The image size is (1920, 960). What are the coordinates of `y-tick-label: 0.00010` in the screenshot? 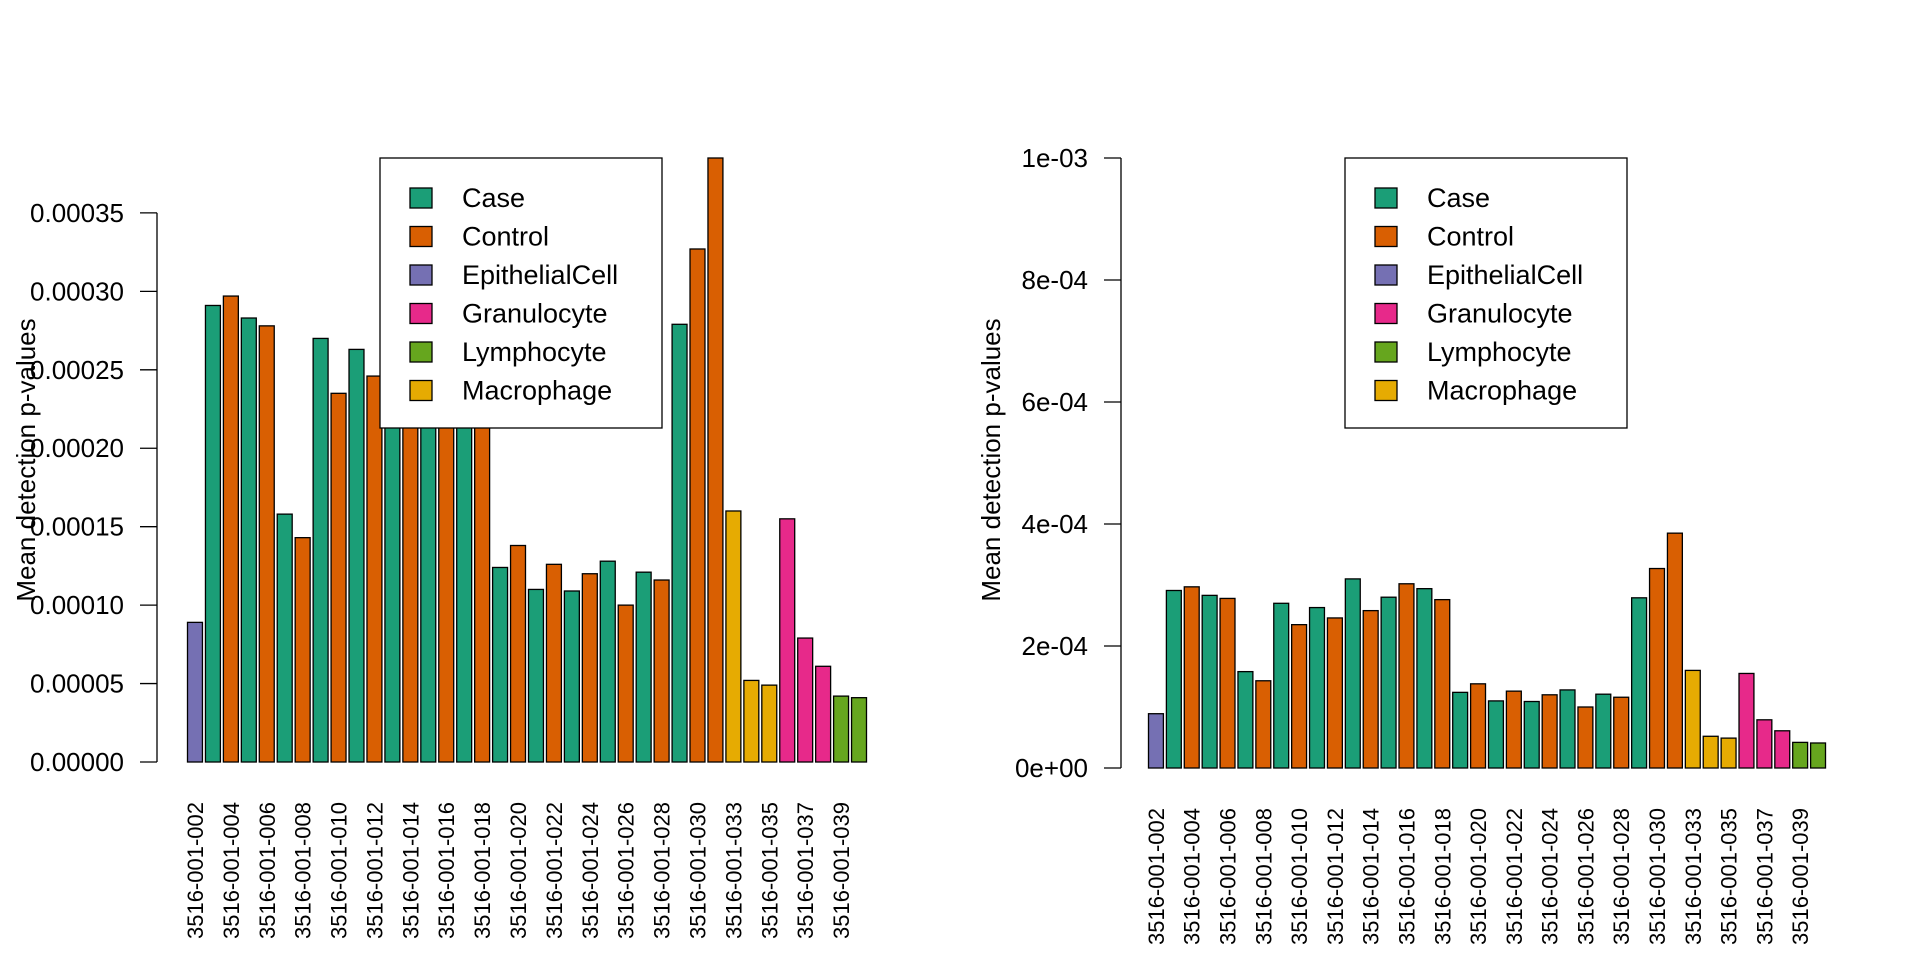 It's located at (77, 605).